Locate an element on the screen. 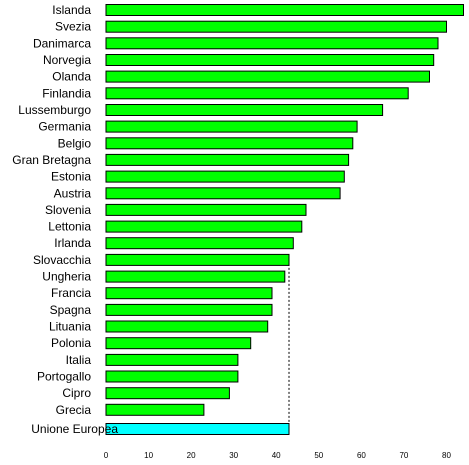  category-label: Gran Bretagna is located at coordinates (51, 160).